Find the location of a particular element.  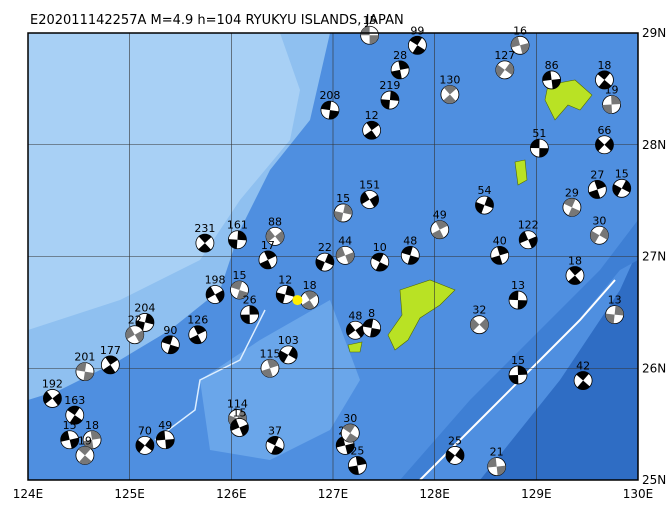

lon-label: 125E is located at coordinates (129, 494).